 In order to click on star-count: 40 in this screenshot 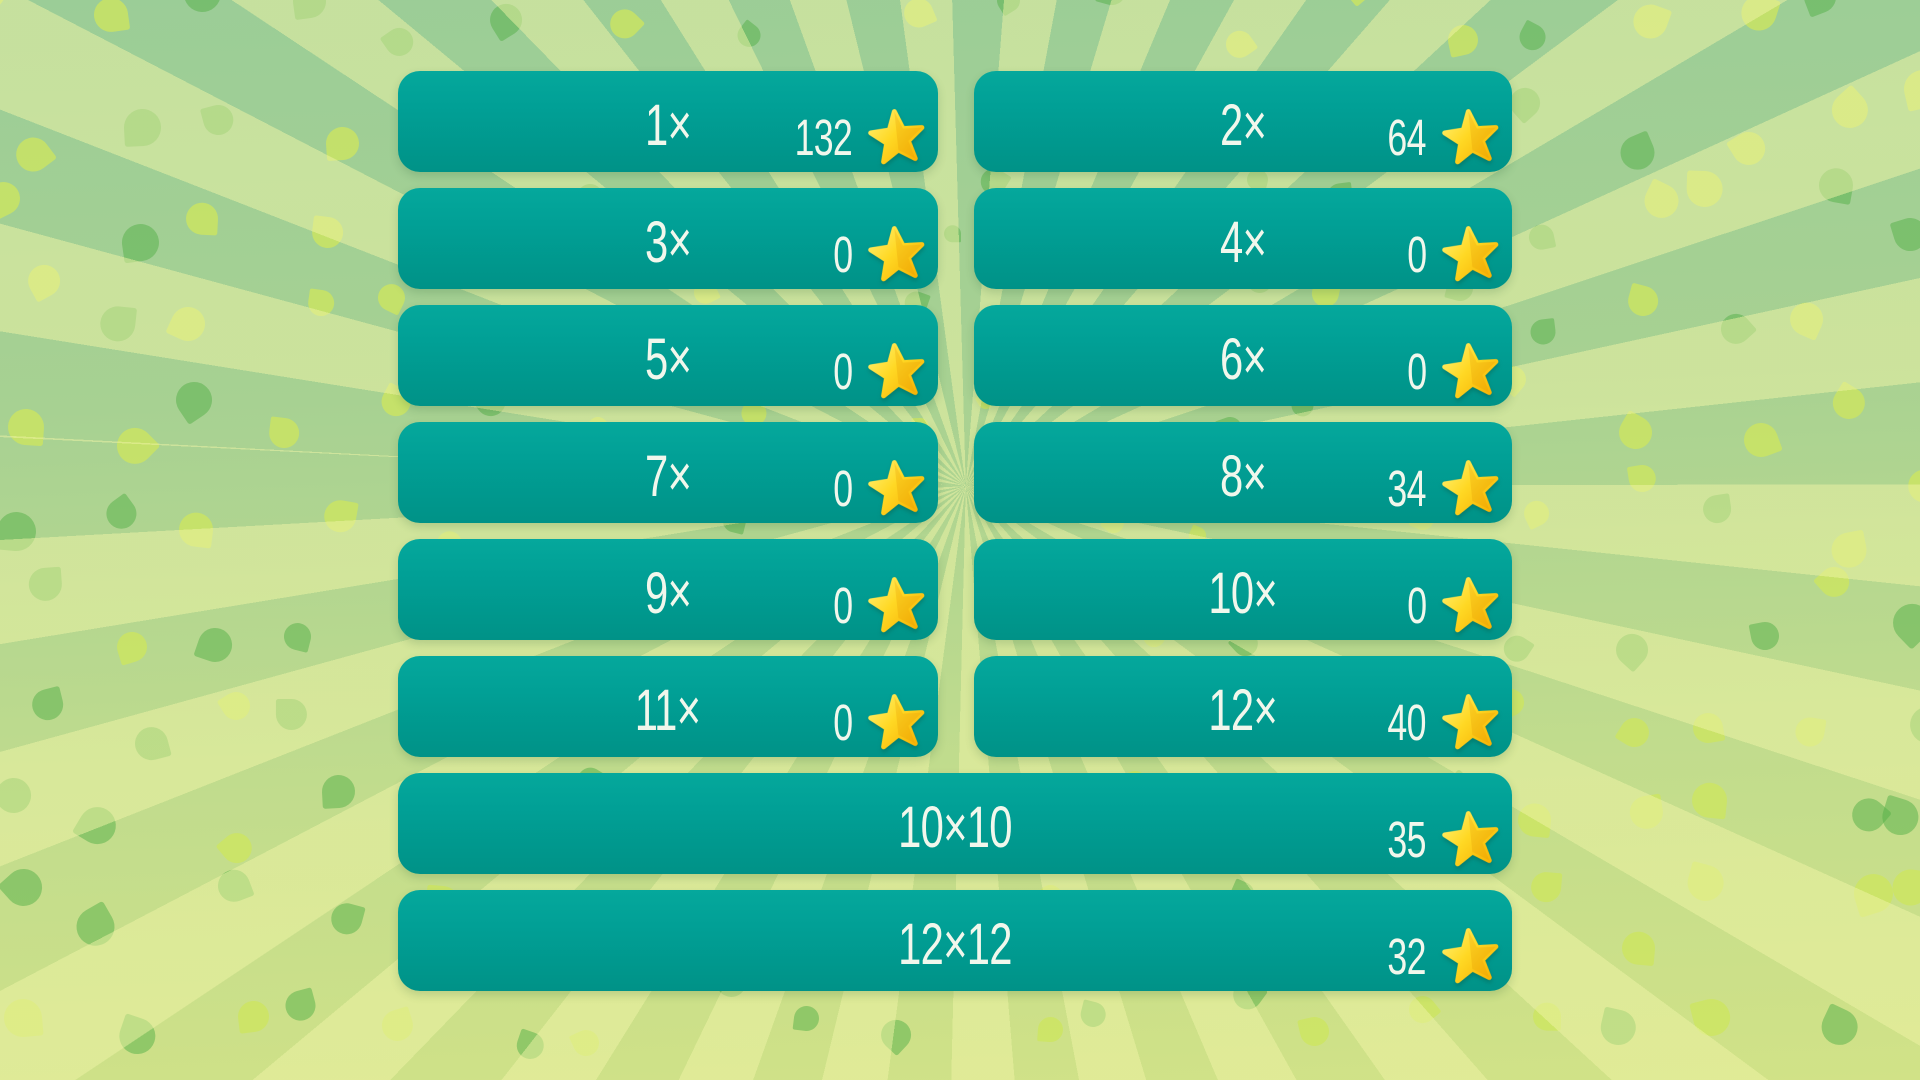, I will do `click(1407, 722)`.